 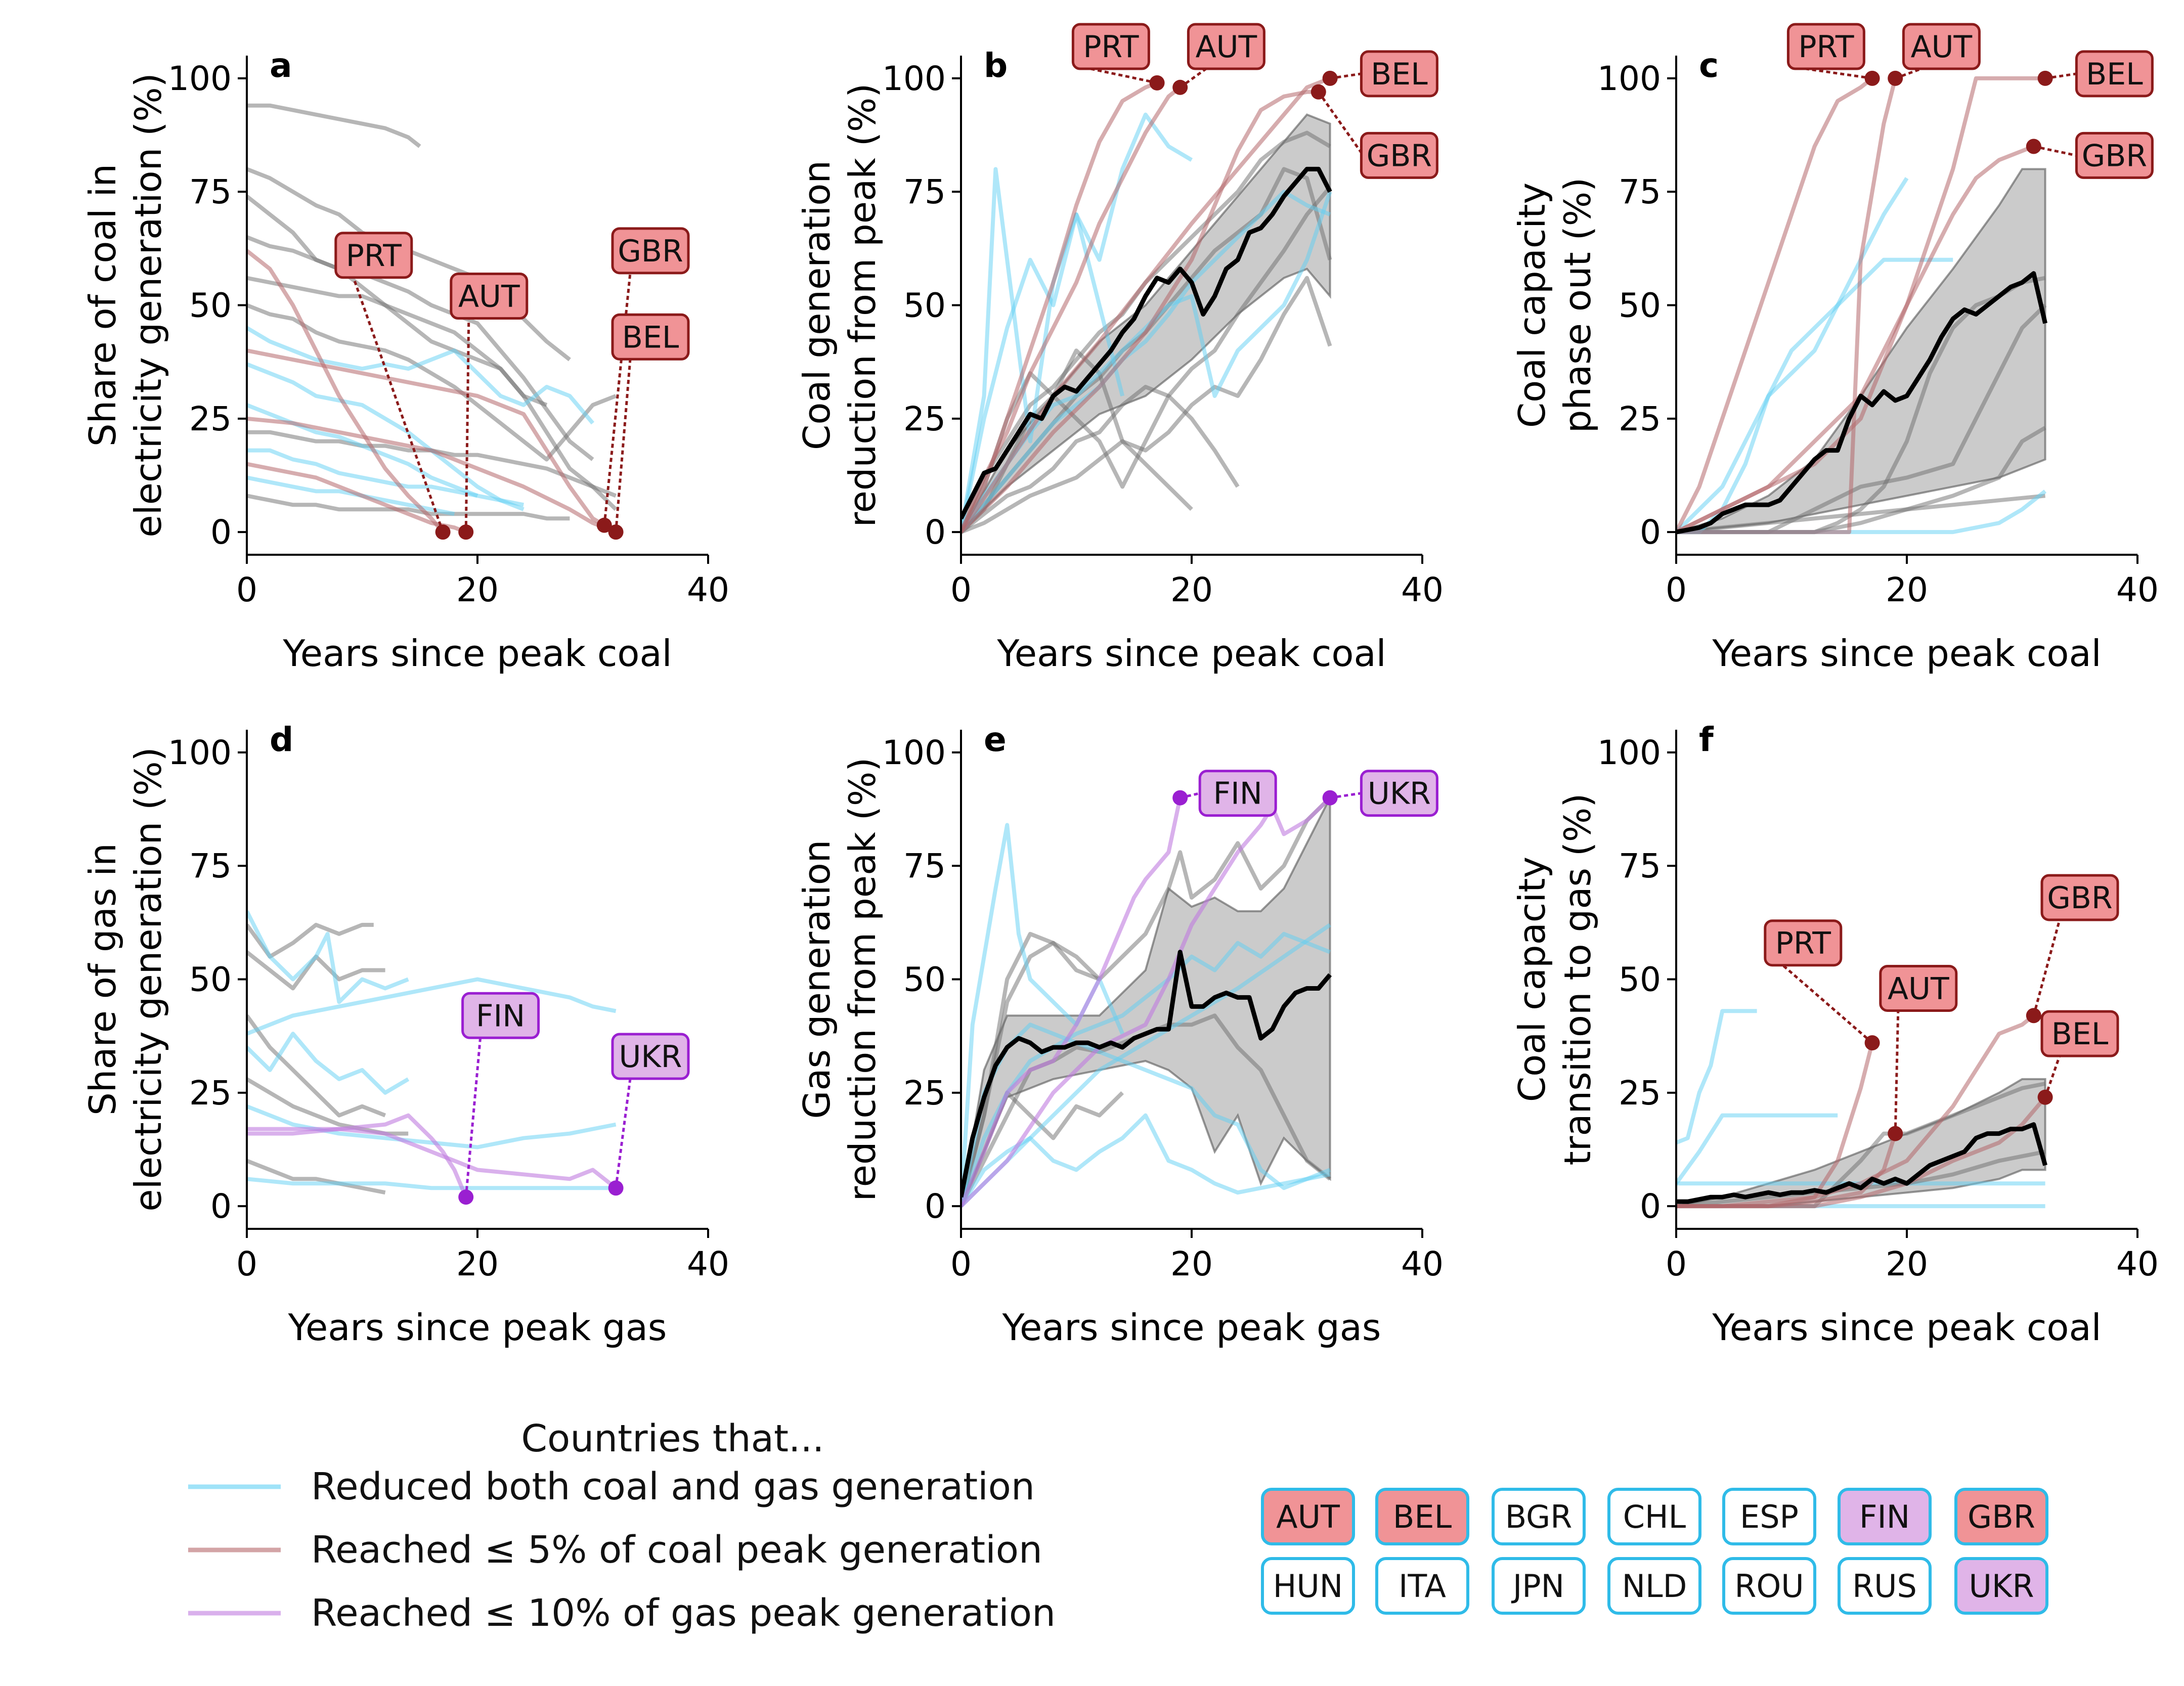 I want to click on country-box-label: JPN, so click(x=1538, y=1586).